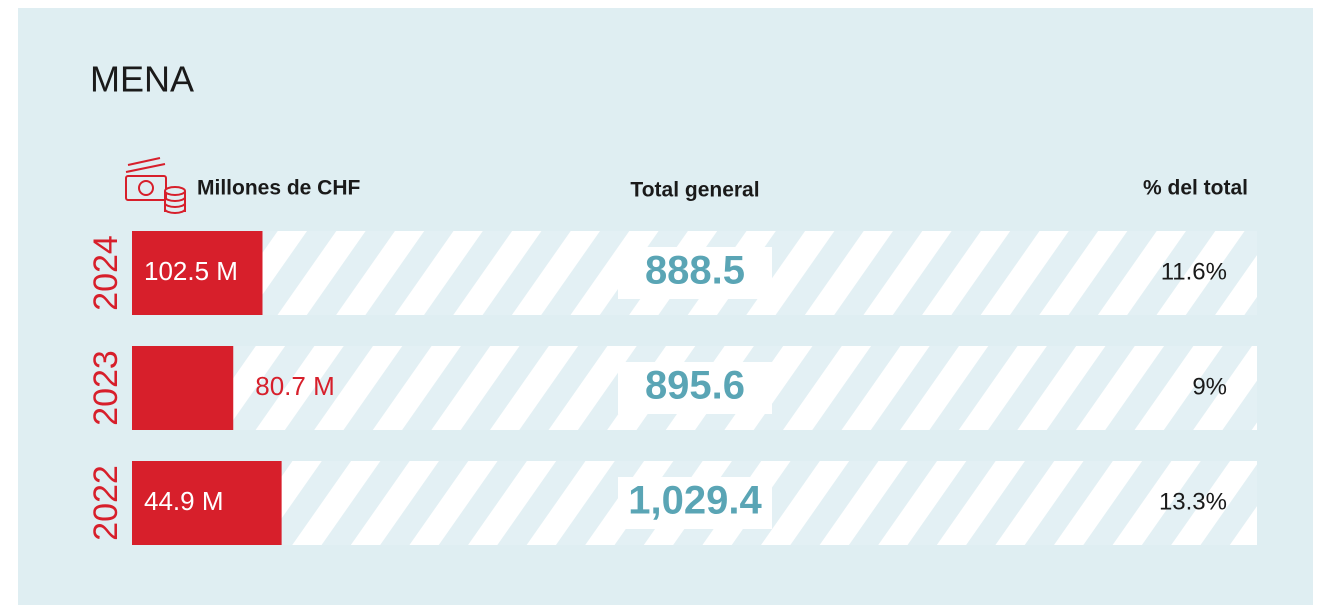  I want to click on total-value: 895.6, so click(695, 386).